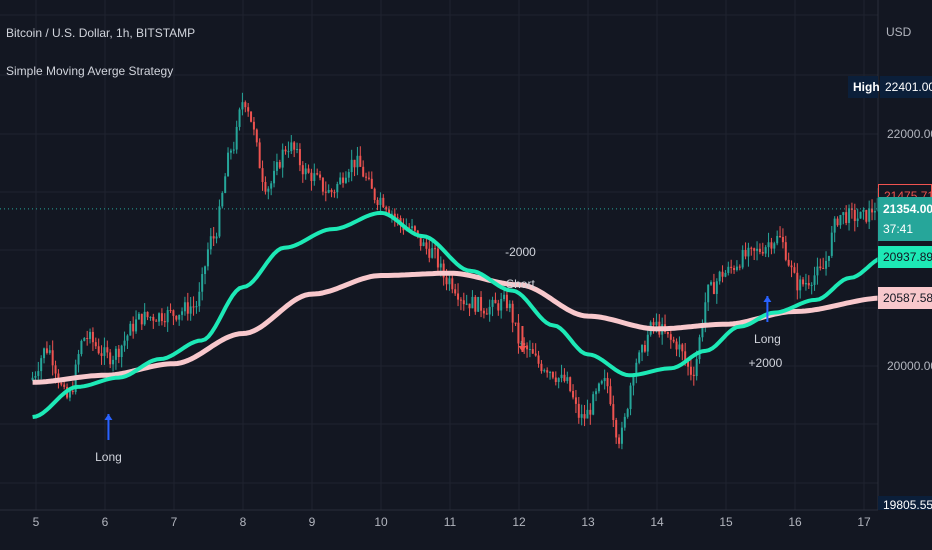  I want to click on slow-ma-tag: 20587.58, so click(905, 297).